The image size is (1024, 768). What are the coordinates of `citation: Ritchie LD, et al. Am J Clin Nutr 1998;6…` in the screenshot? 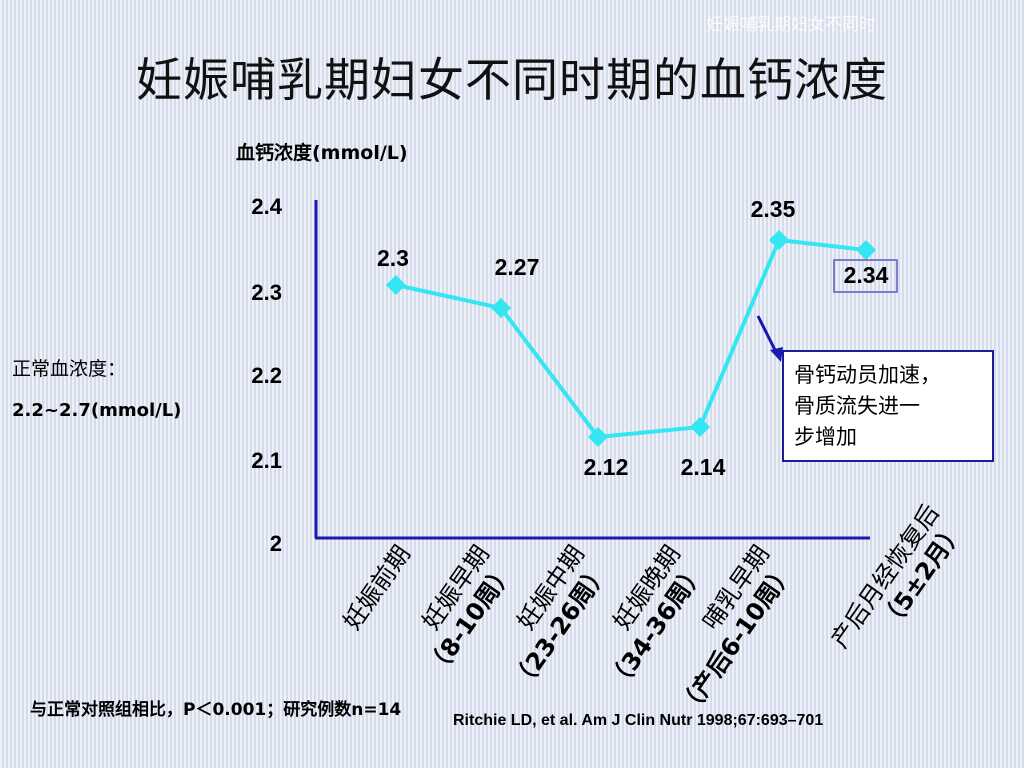 It's located at (638, 720).